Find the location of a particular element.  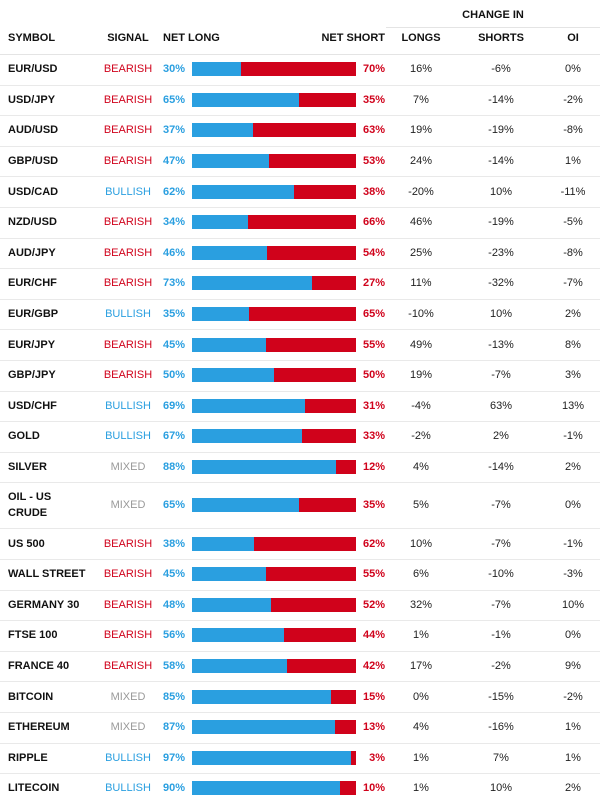

symbol-label: GERMANY 30 is located at coordinates (44, 604).